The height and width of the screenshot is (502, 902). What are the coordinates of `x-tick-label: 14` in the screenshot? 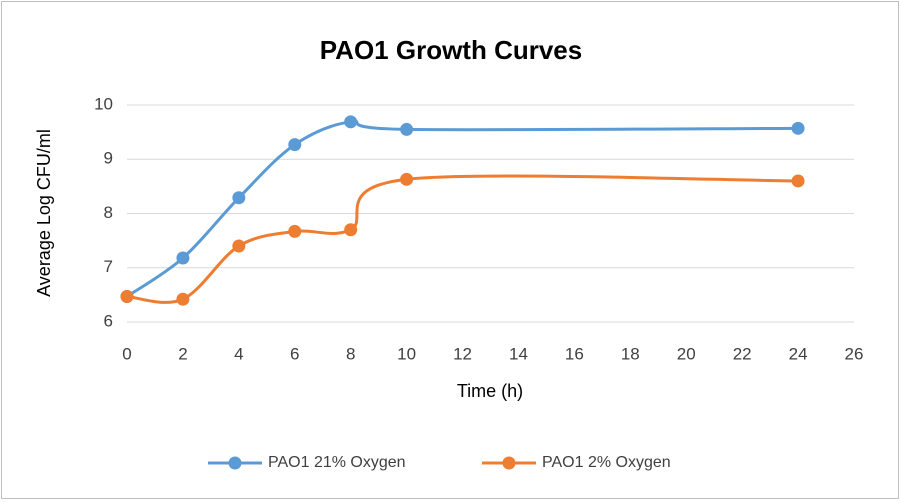 It's located at (518, 353).